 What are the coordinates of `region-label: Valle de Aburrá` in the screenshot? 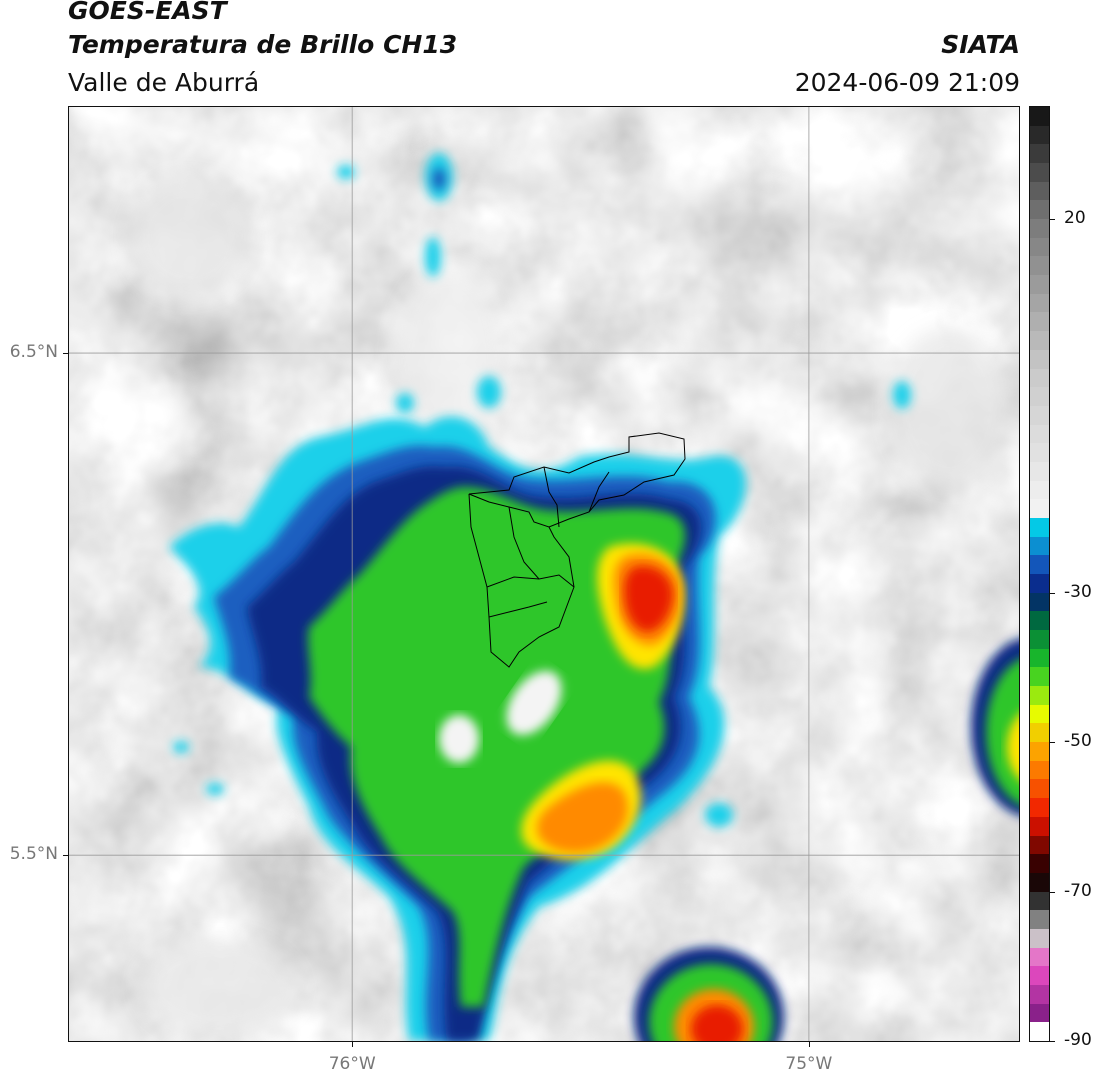 It's located at (164, 82).